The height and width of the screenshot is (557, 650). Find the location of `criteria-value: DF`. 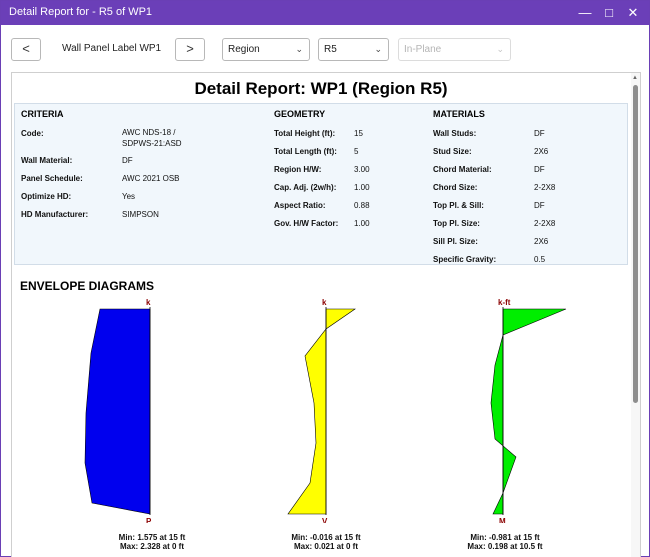

criteria-value: DF is located at coordinates (127, 160).